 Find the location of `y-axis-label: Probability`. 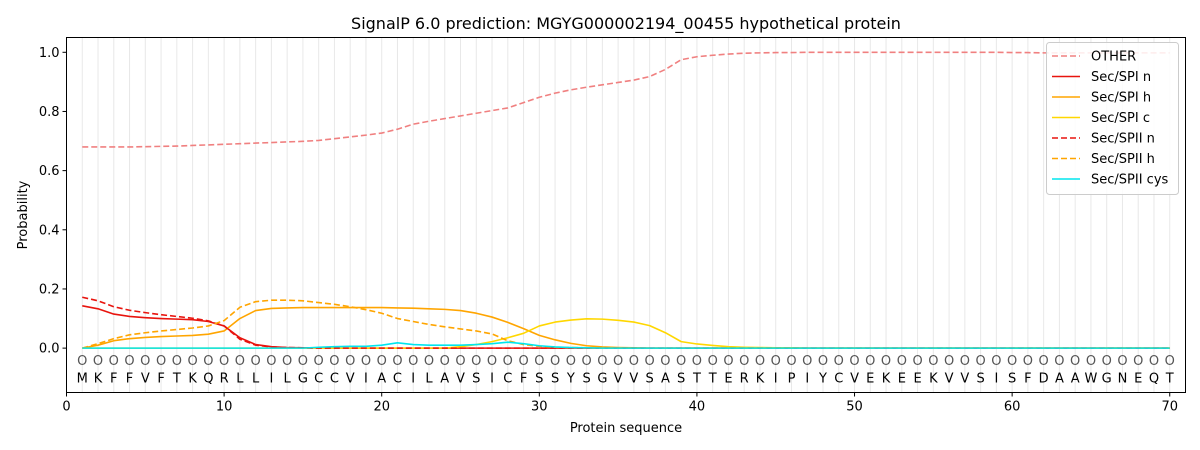

y-axis-label: Probability is located at coordinates (23, 214).